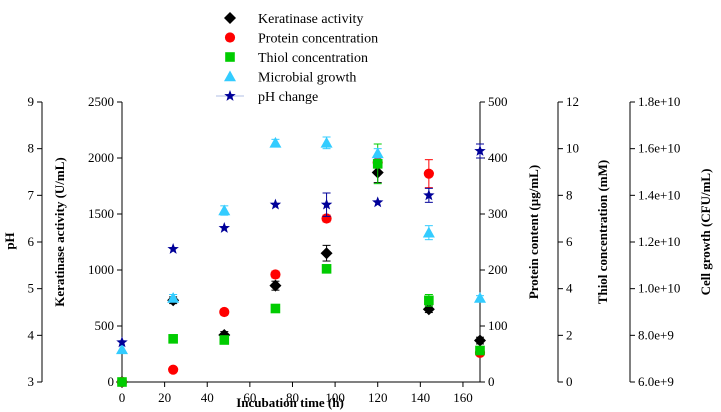 The image size is (721, 412). What do you see at coordinates (101, 213) in the screenshot?
I see `keratinase-tick-label: 1500` at bounding box center [101, 213].